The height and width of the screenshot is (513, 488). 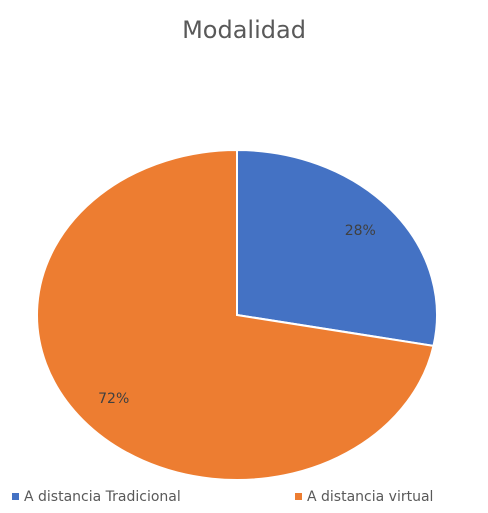 I want to click on legend-label: A distancia Tradicional, so click(x=102, y=497).